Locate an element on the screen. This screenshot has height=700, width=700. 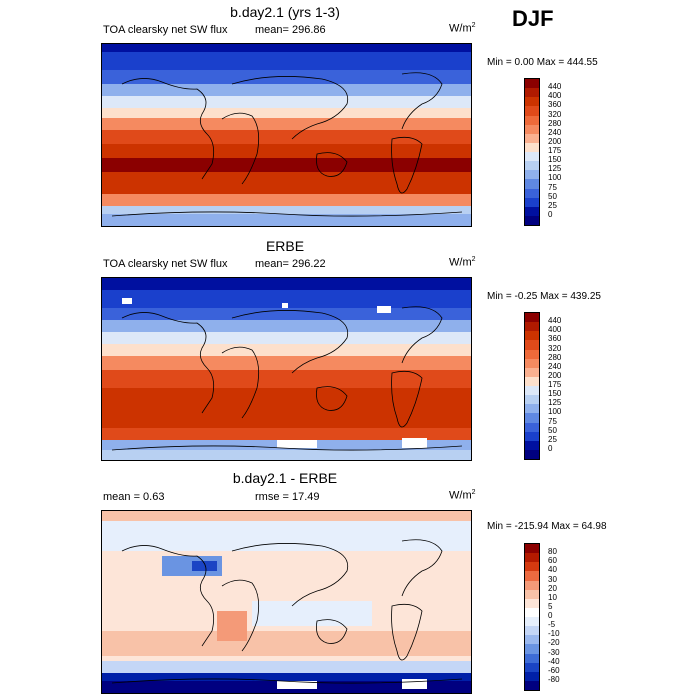
panel-2-colorbar is located at coordinates (532, 386).